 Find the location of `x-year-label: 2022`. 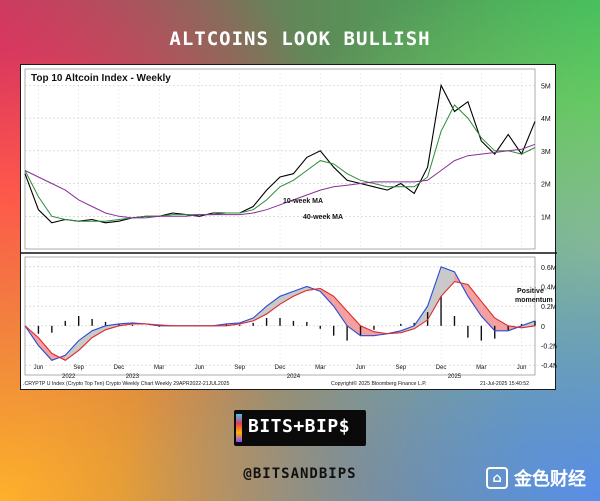

x-year-label: 2022 is located at coordinates (69, 377).